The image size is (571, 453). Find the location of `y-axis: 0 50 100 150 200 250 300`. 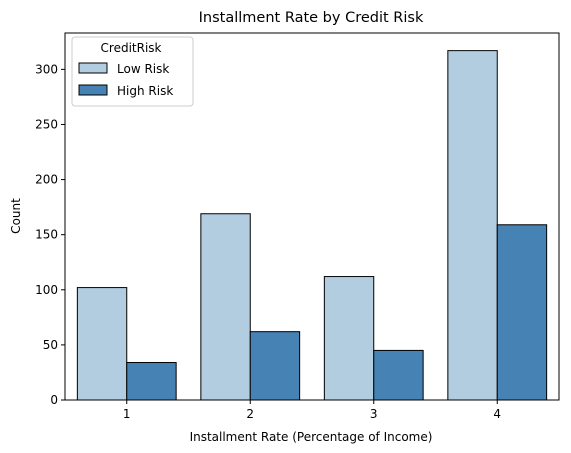

y-axis: 0 50 100 150 200 250 300 is located at coordinates (50, 234).